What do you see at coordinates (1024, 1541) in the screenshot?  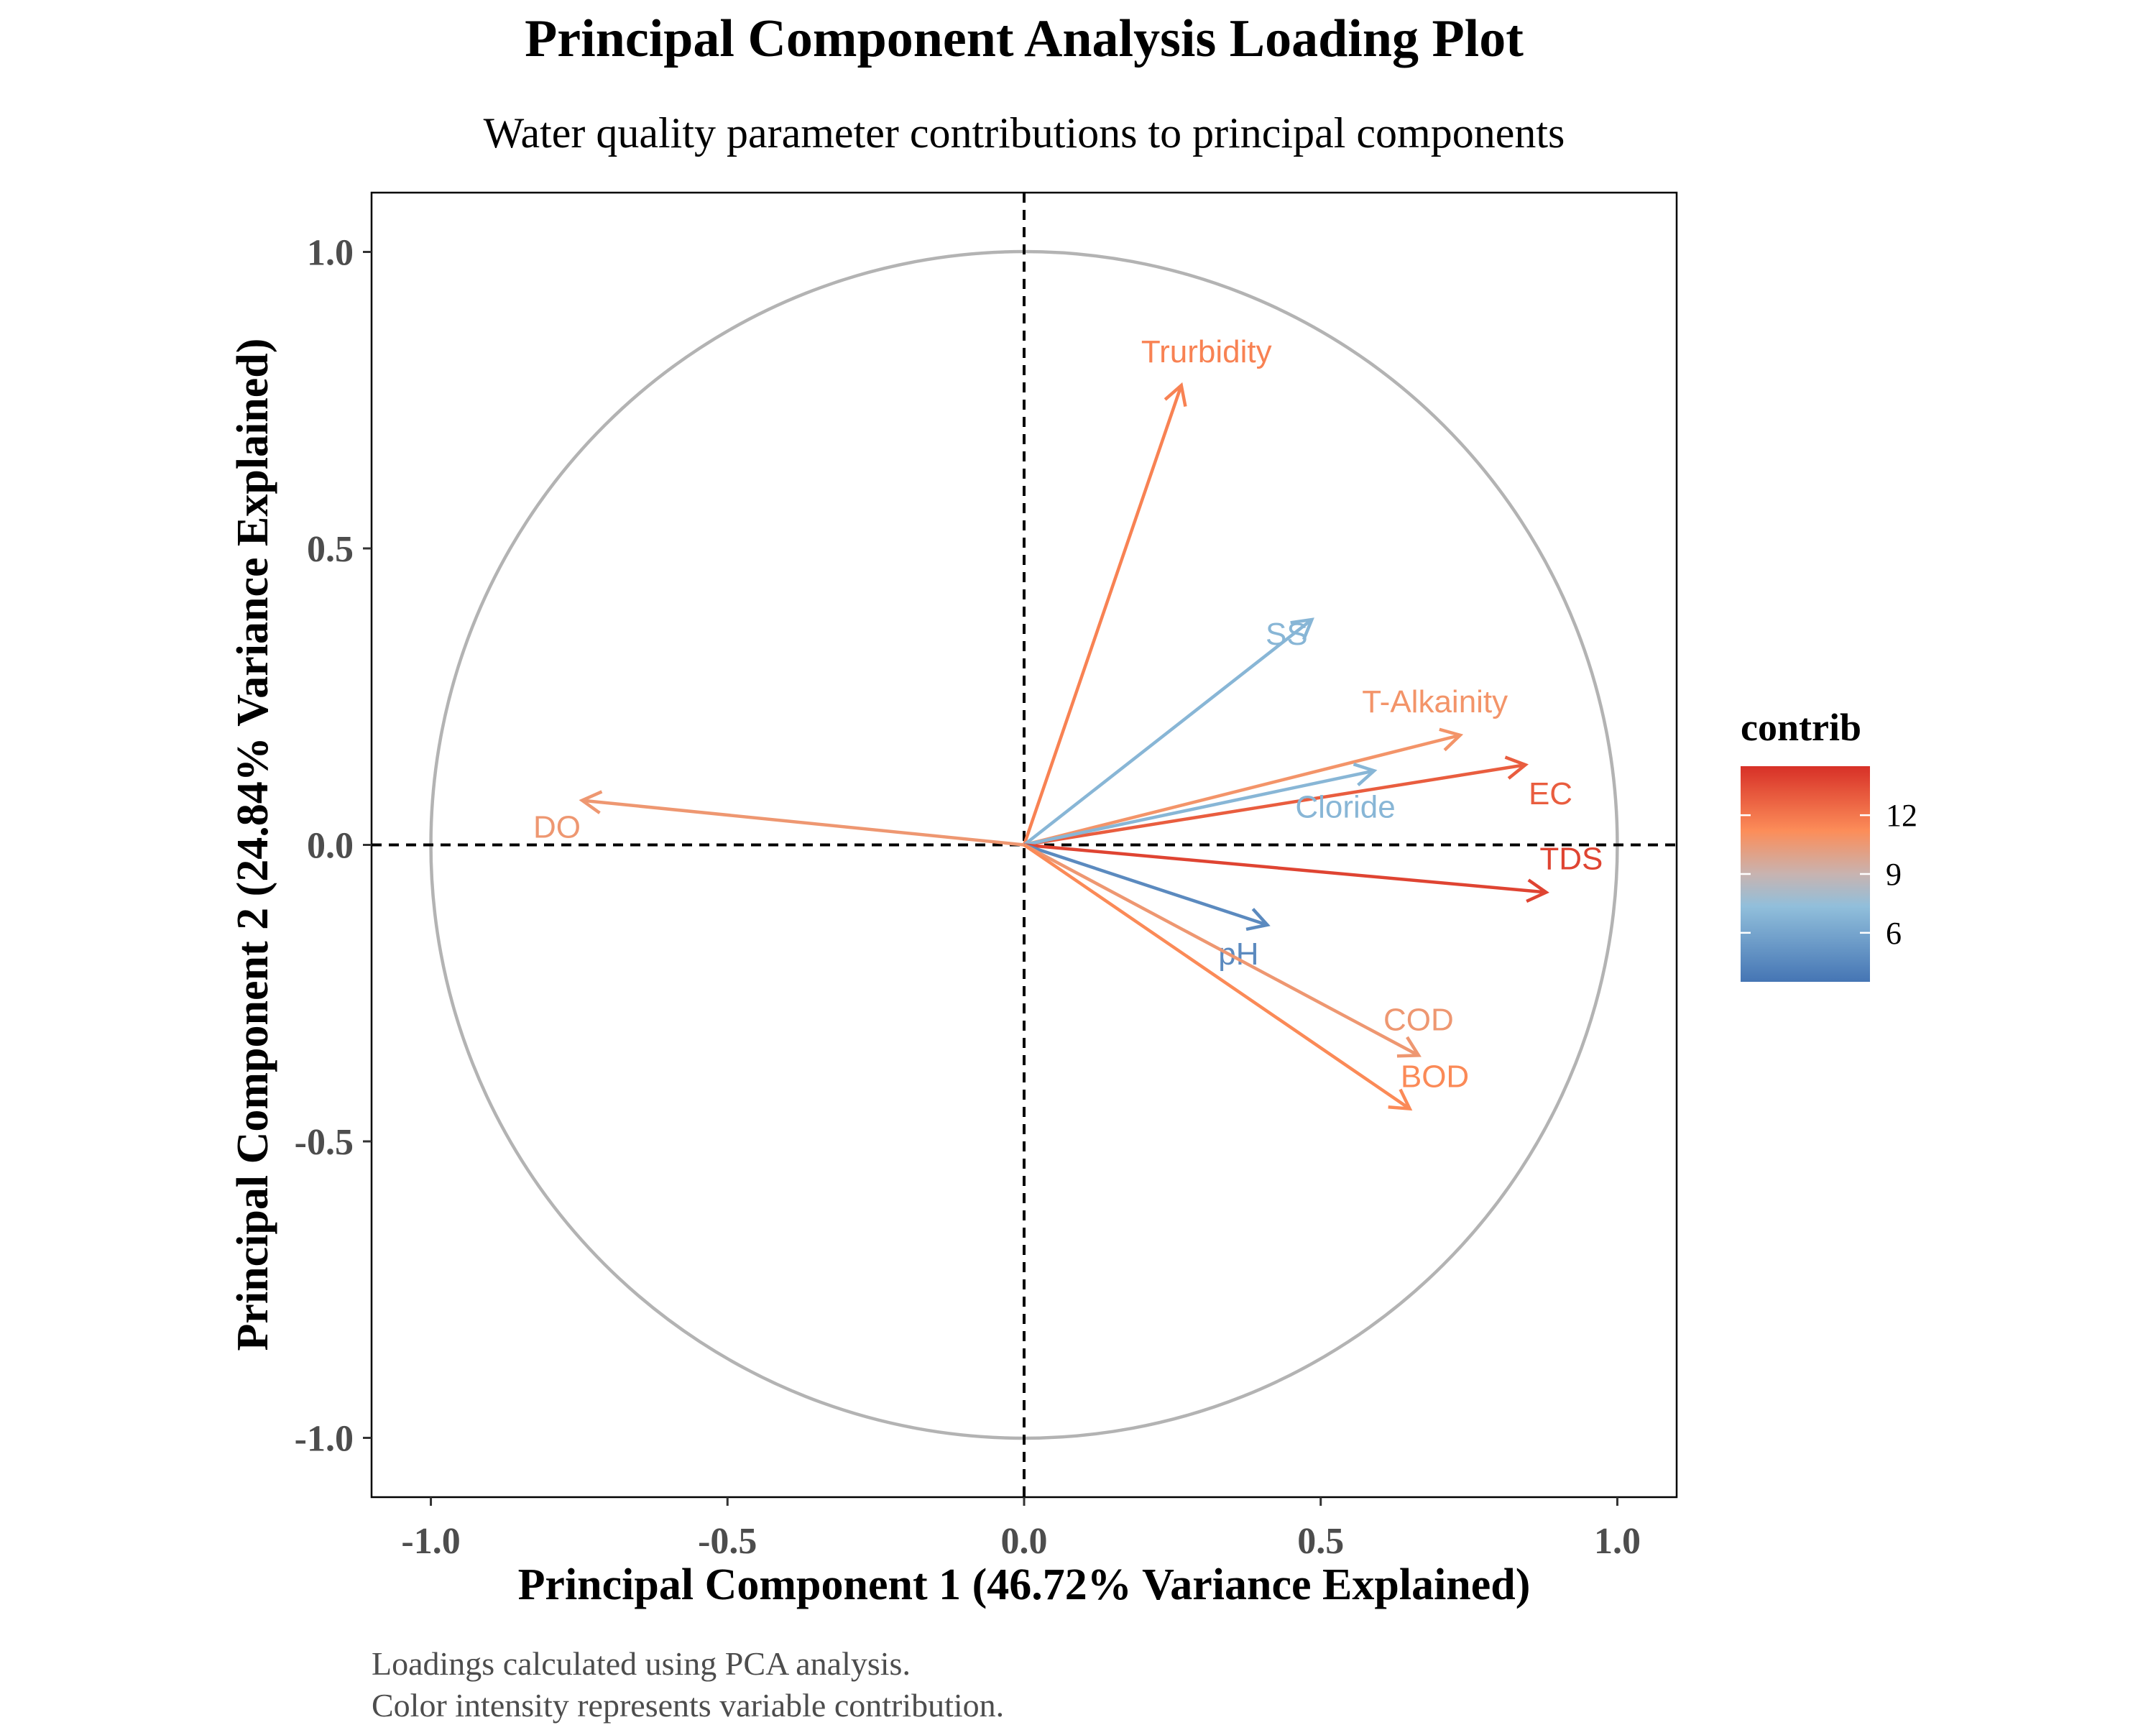 I see `x-tick-label: 0.0` at bounding box center [1024, 1541].